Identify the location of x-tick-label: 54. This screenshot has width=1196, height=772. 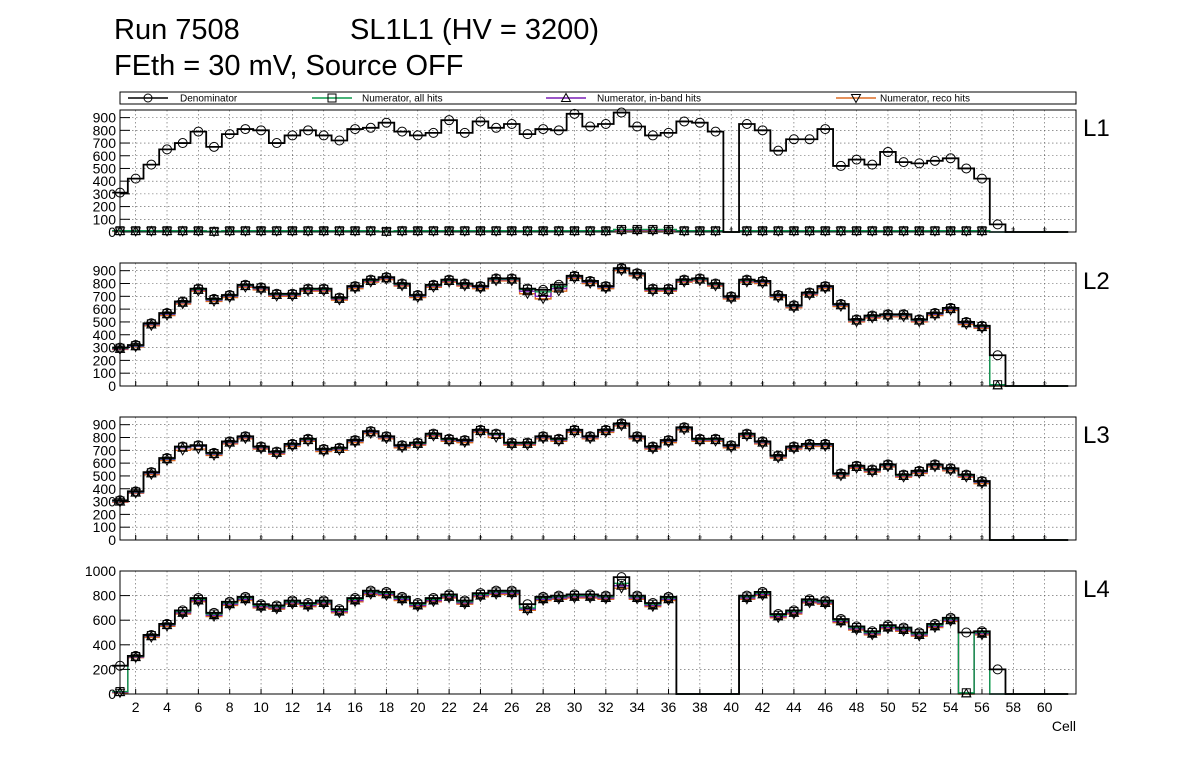
(951, 538).